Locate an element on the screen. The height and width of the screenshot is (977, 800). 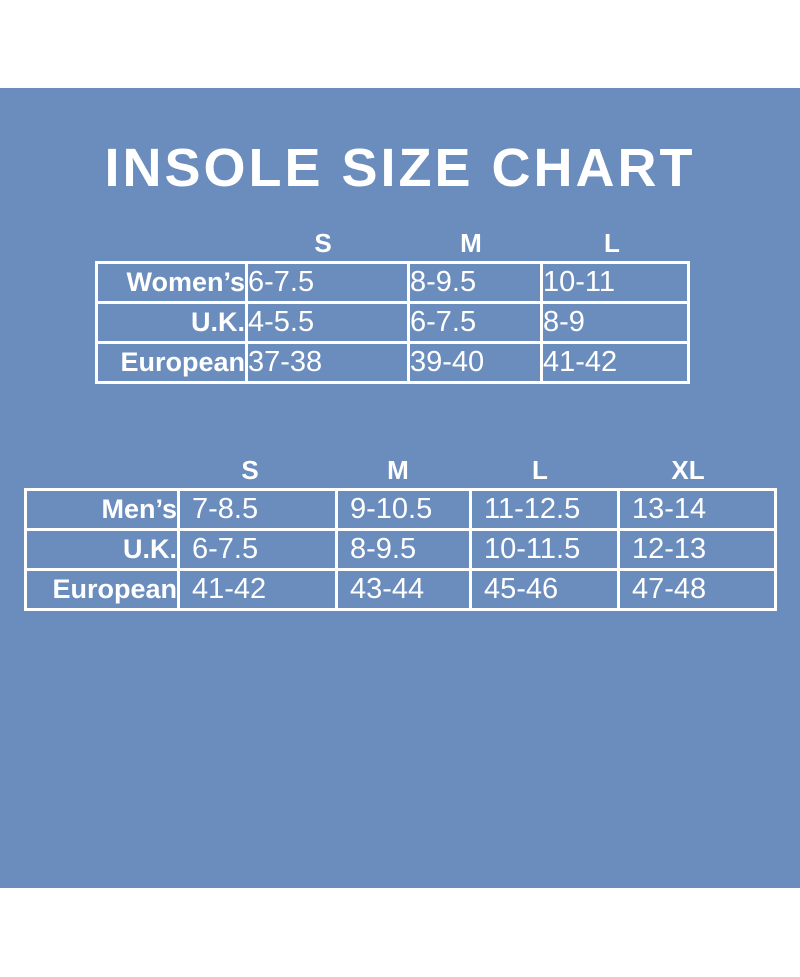
table-cell: 37-38 is located at coordinates (327, 362).